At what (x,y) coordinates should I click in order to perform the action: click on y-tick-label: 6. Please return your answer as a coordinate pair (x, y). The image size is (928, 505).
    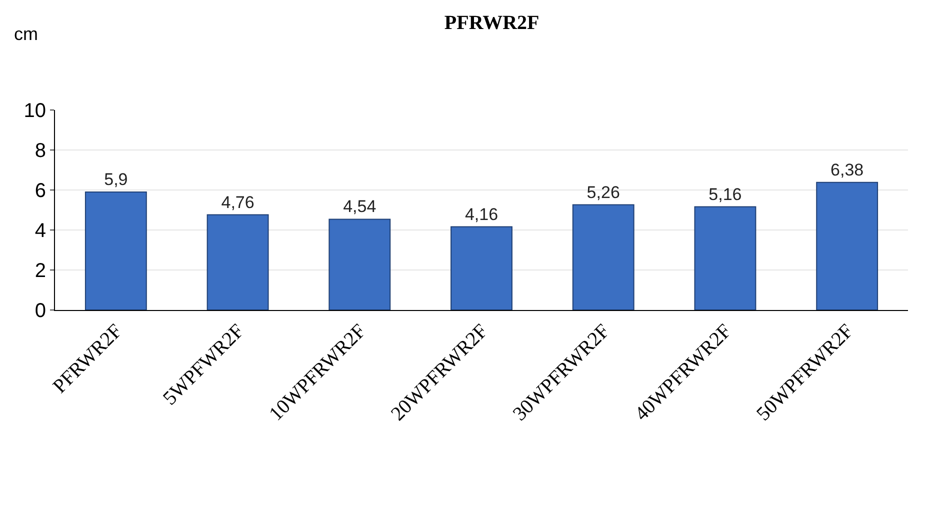
    Looking at the image, I should click on (40, 191).